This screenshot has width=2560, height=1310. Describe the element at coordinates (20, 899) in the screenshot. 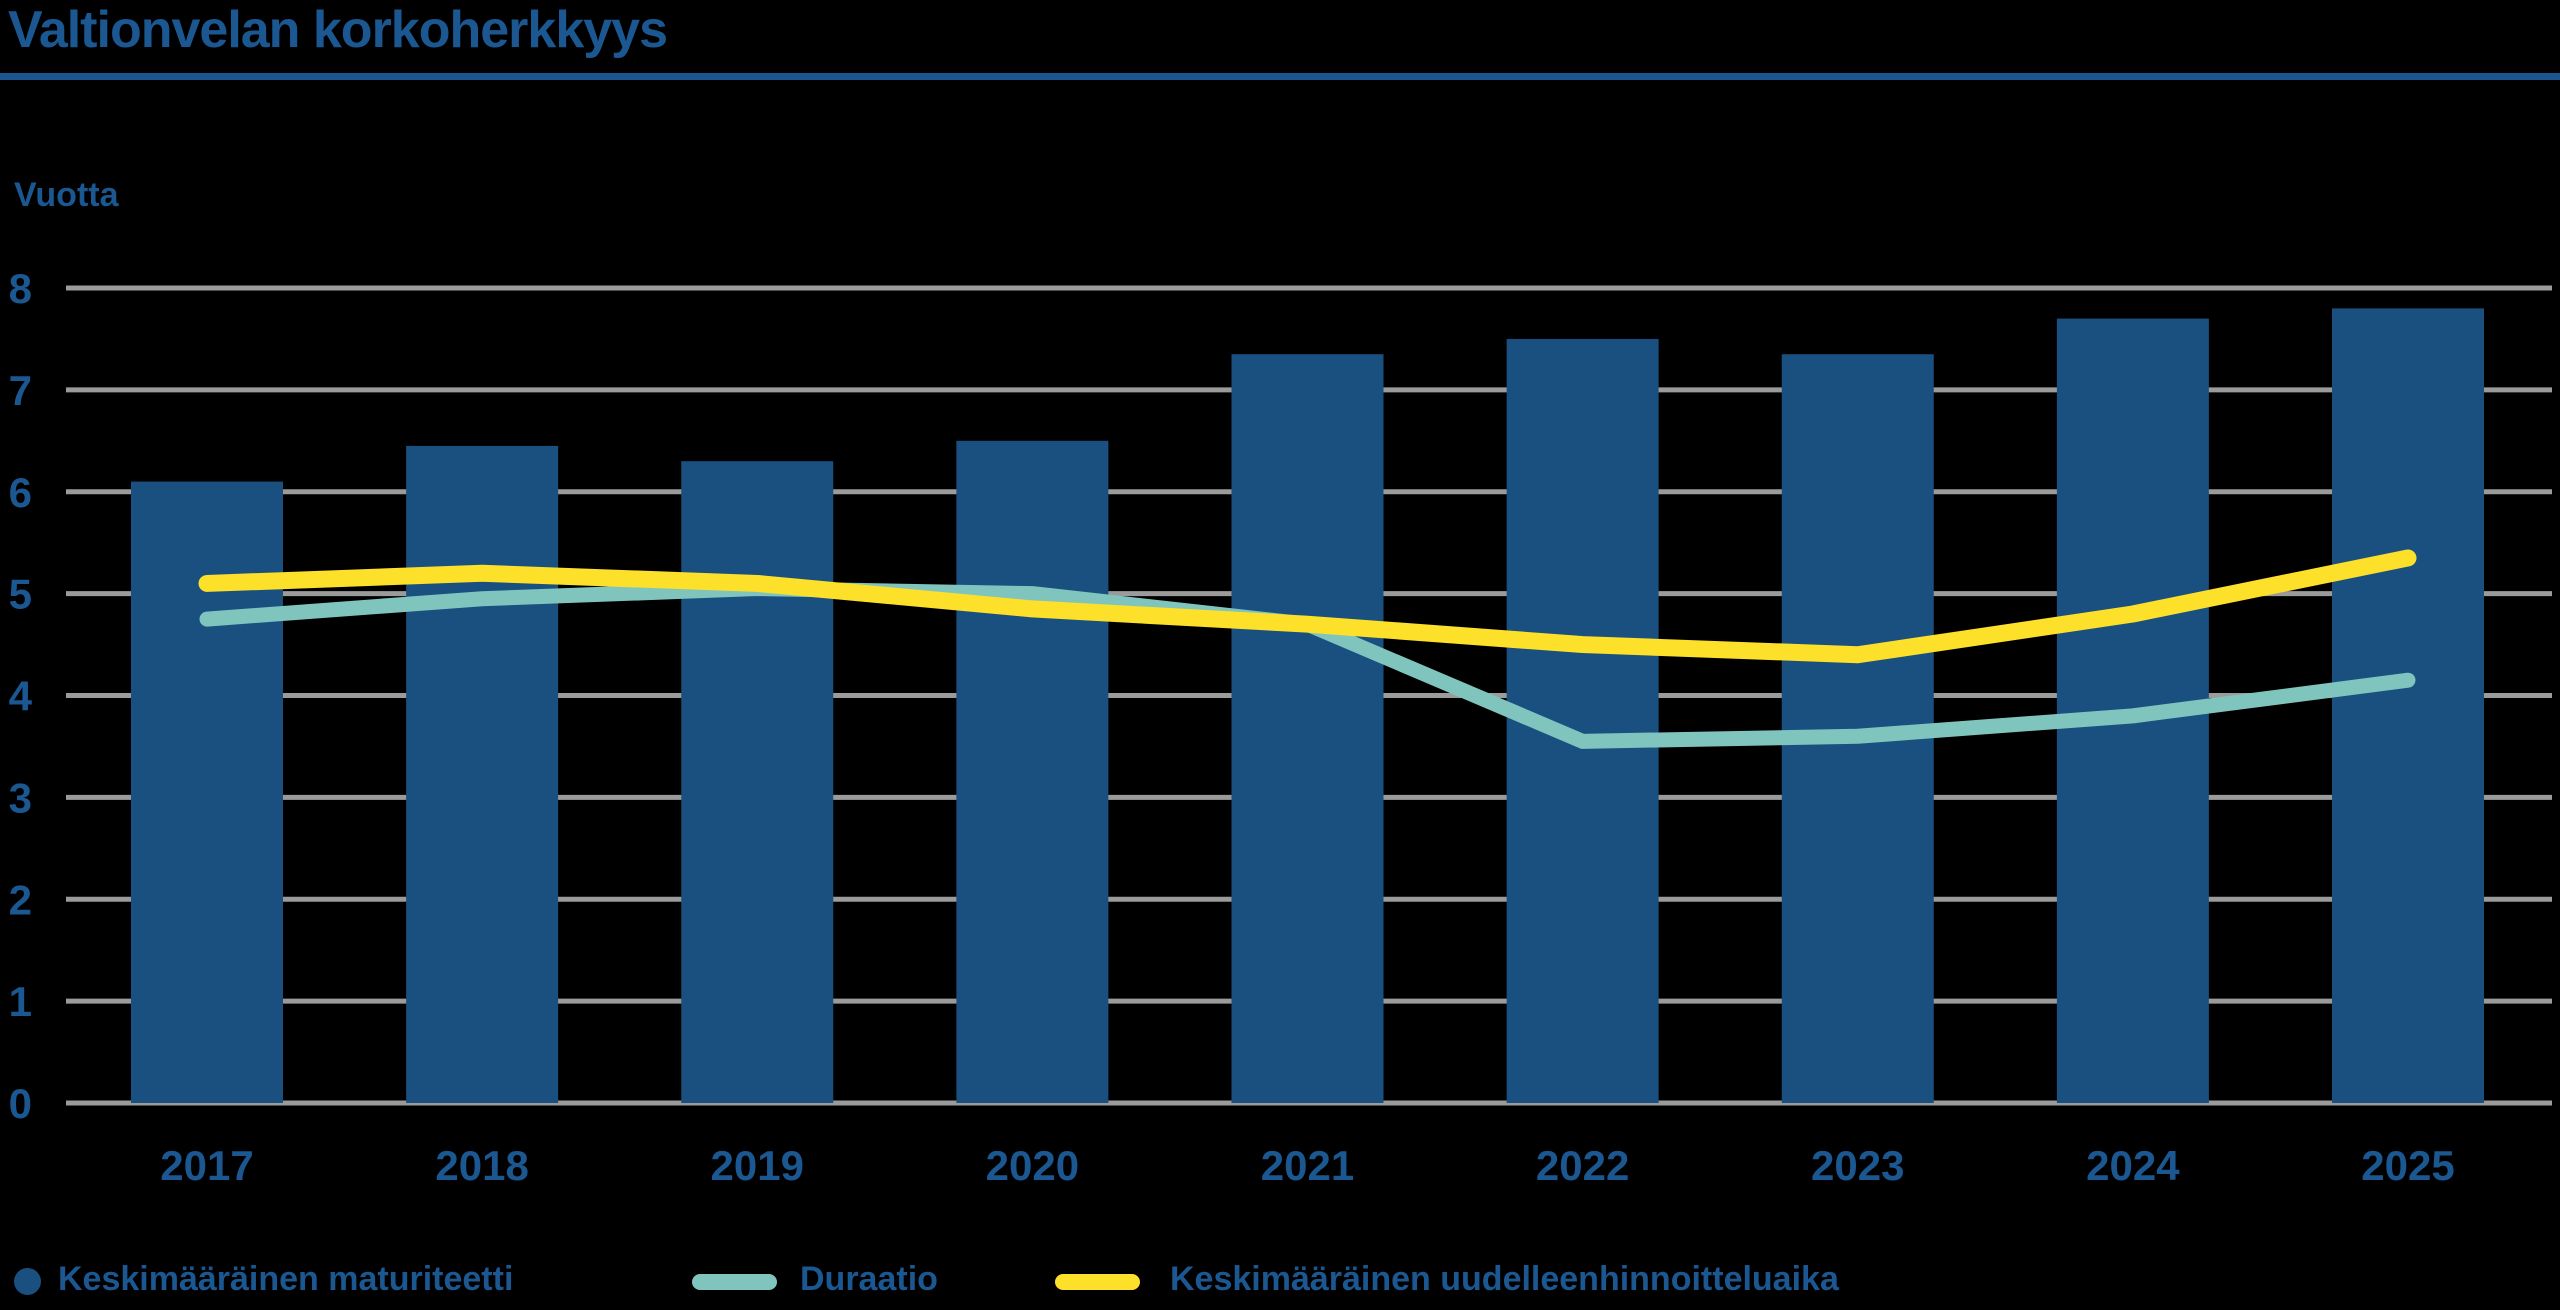

I see `y-tick-label-2: 2` at that location.